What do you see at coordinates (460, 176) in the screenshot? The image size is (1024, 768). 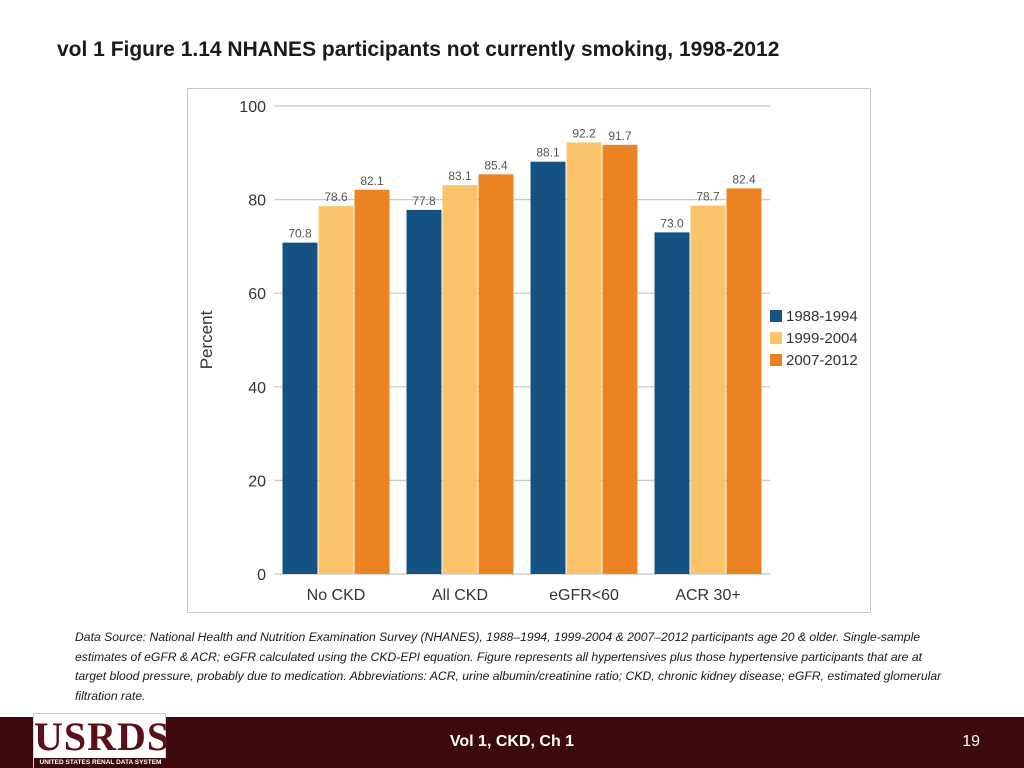 I see `bar-data-label: 83.1` at bounding box center [460, 176].